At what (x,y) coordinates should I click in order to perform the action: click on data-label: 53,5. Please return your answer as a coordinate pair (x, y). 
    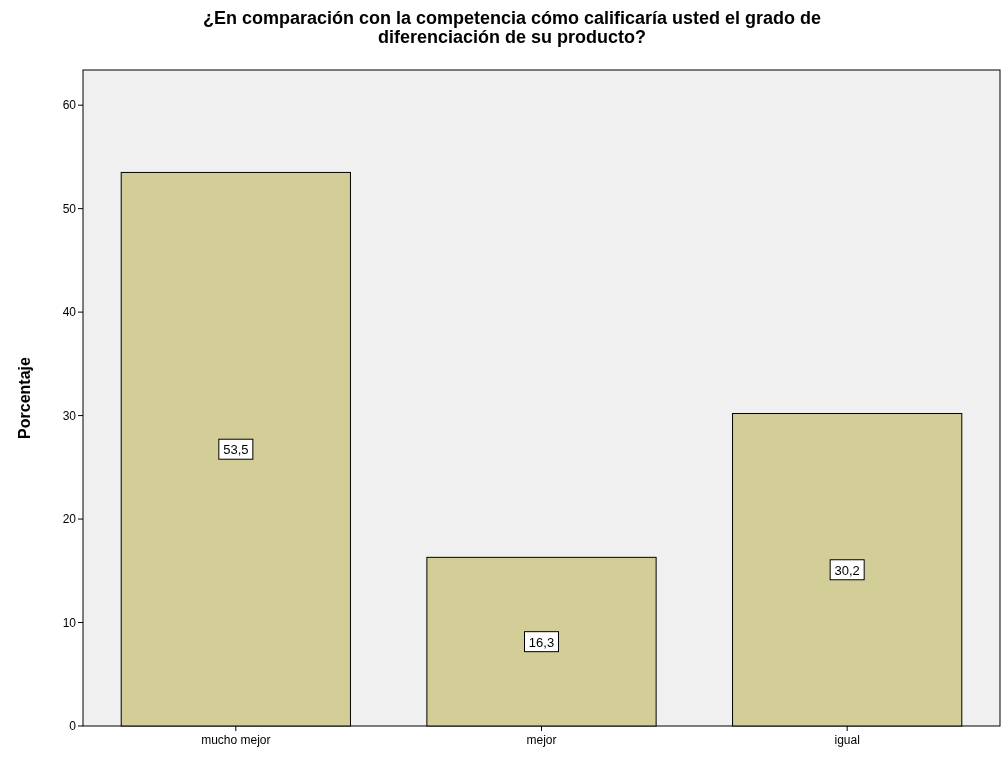
    Looking at the image, I should click on (236, 450).